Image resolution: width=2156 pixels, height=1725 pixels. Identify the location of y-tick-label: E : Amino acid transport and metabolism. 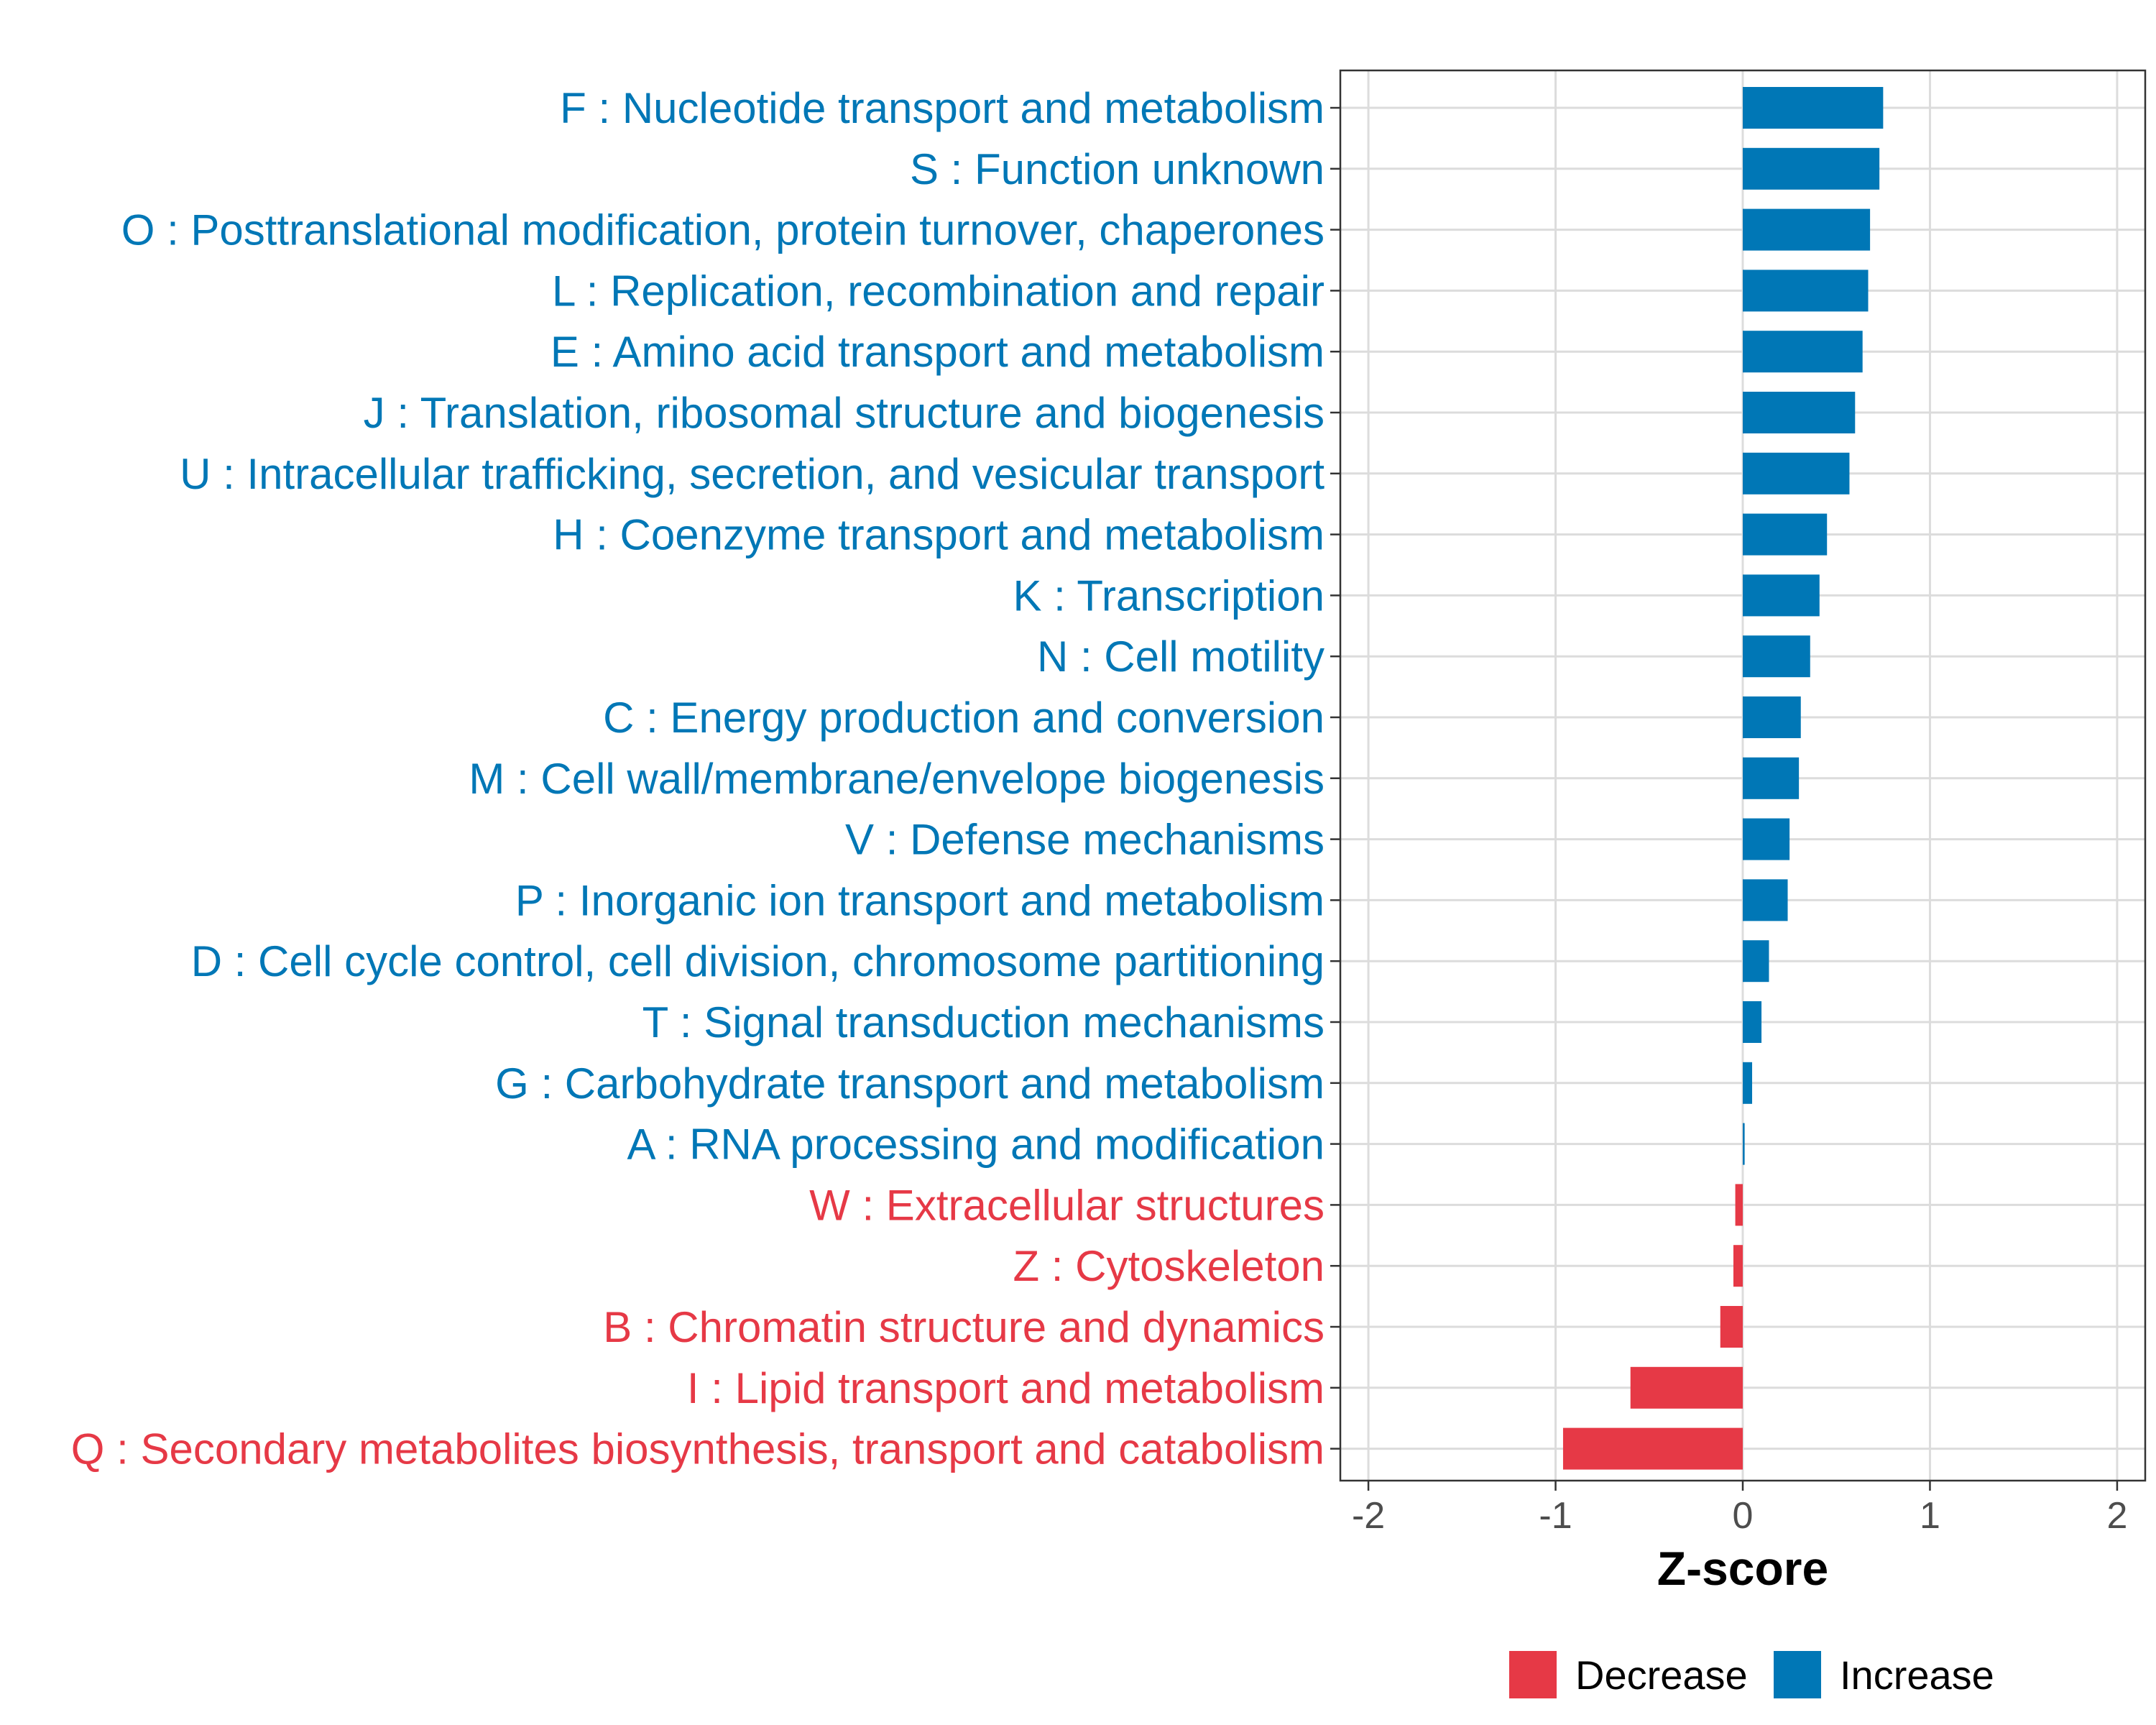
(937, 352).